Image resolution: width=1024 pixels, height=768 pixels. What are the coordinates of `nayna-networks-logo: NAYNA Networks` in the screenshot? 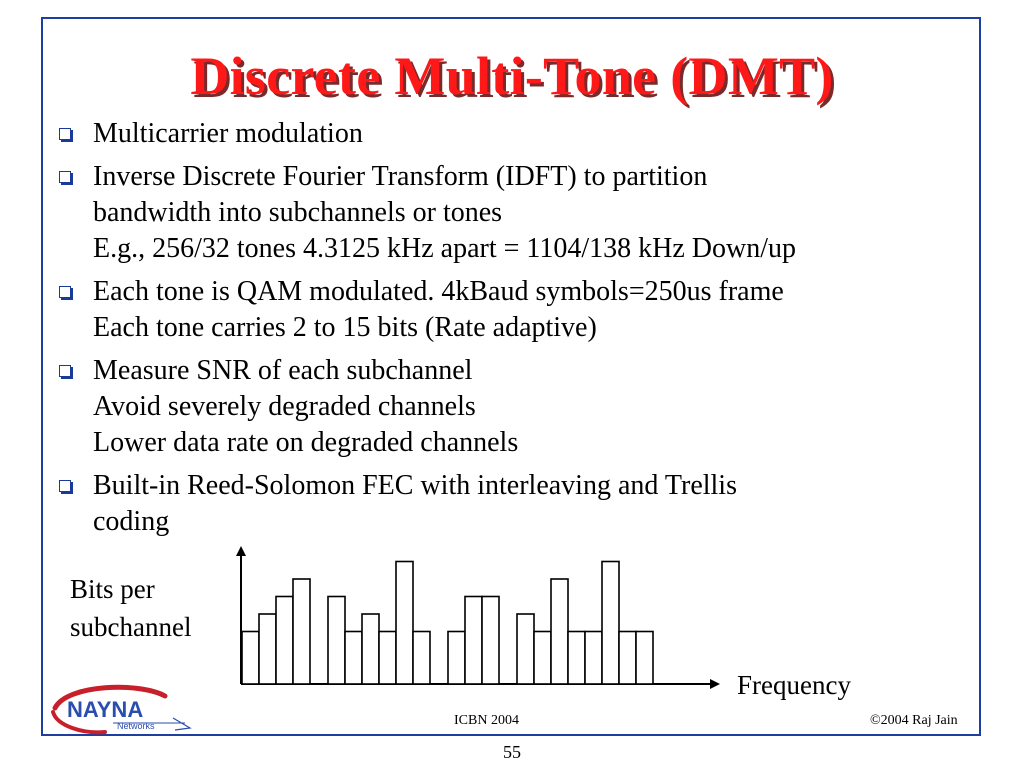 It's located at (120, 709).